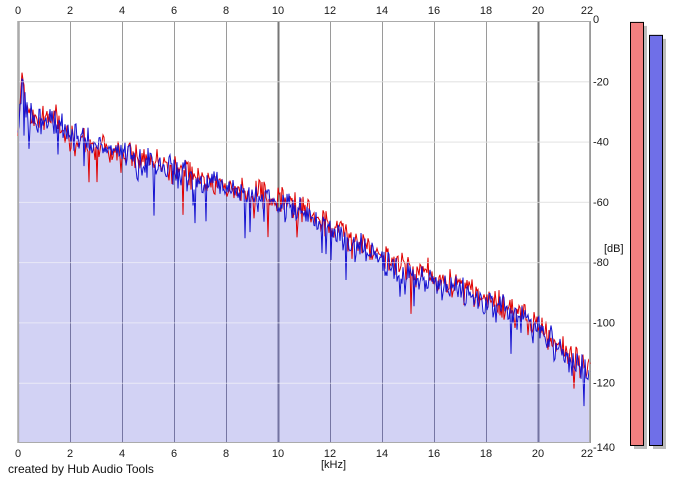  Describe the element at coordinates (601, 203) in the screenshot. I see `y-tick-label: -60` at that location.